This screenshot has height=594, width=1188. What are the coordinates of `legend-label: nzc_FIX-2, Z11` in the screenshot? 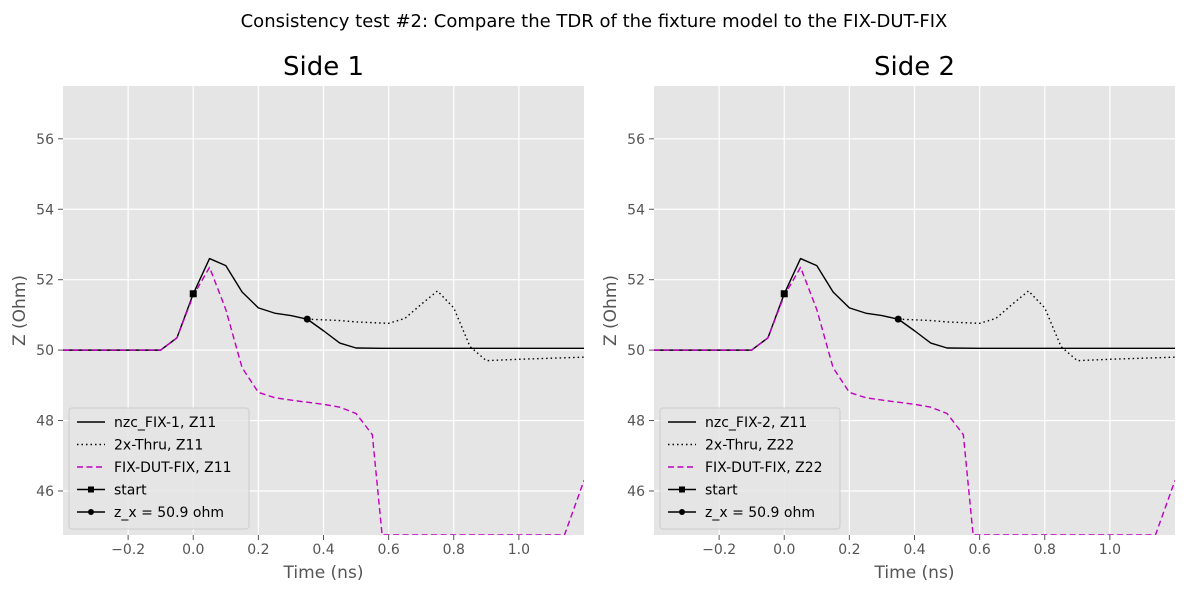 It's located at (756, 423).